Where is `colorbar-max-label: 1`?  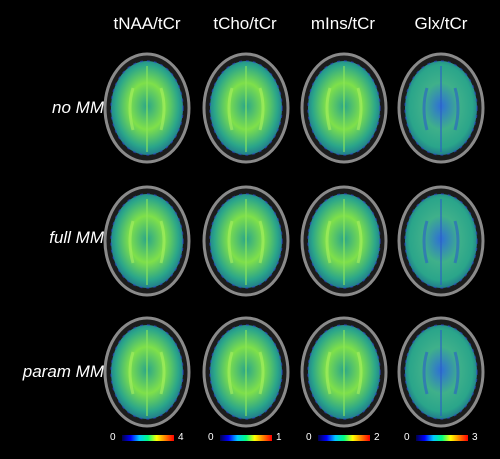 colorbar-max-label: 1 is located at coordinates (279, 437).